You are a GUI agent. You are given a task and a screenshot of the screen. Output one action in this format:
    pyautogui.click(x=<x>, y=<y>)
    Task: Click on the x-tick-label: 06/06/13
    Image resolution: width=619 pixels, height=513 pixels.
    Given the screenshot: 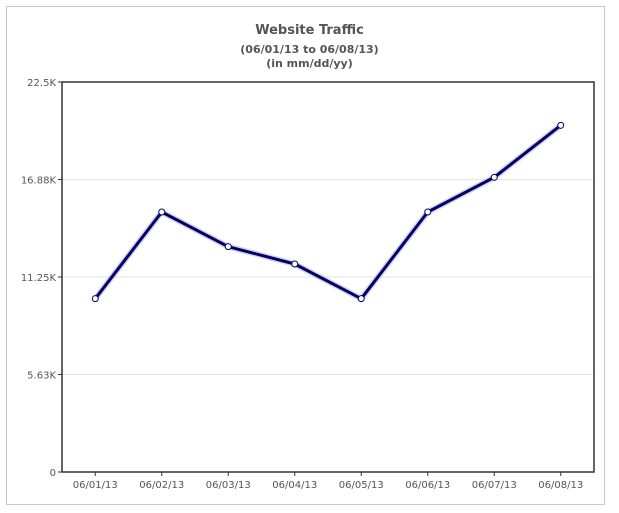 What is the action you would take?
    pyautogui.click(x=427, y=485)
    